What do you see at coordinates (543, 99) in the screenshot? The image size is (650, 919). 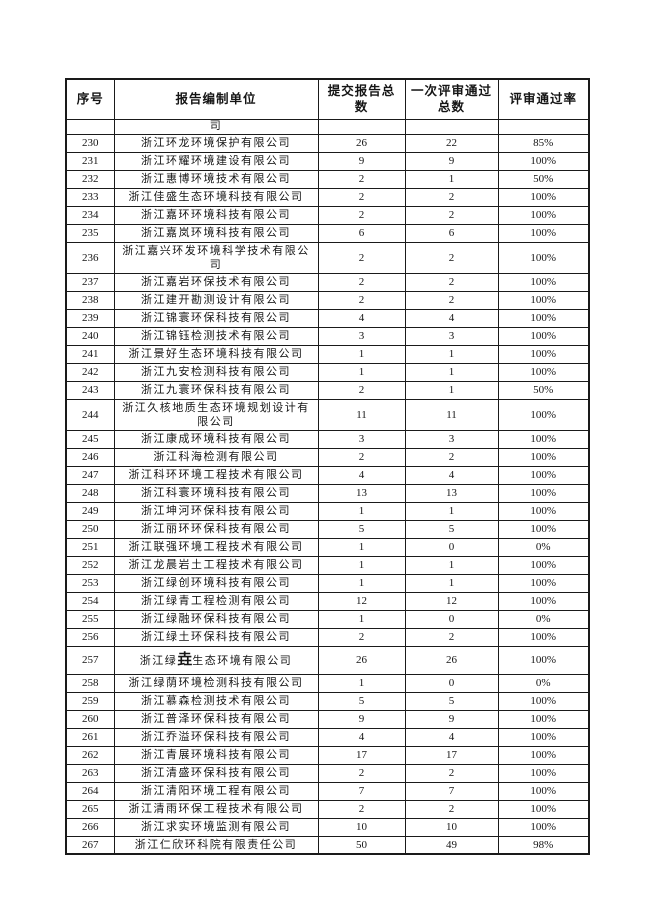 I see `column-header-rate: 评审通过率` at bounding box center [543, 99].